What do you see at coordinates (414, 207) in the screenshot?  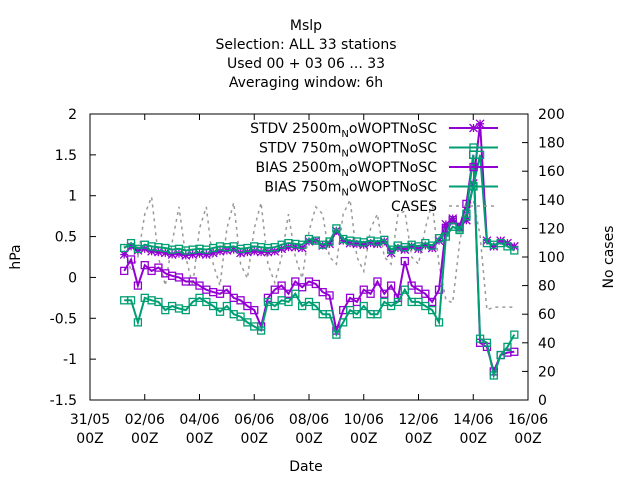 I see `legend-label-4: CASES` at bounding box center [414, 207].